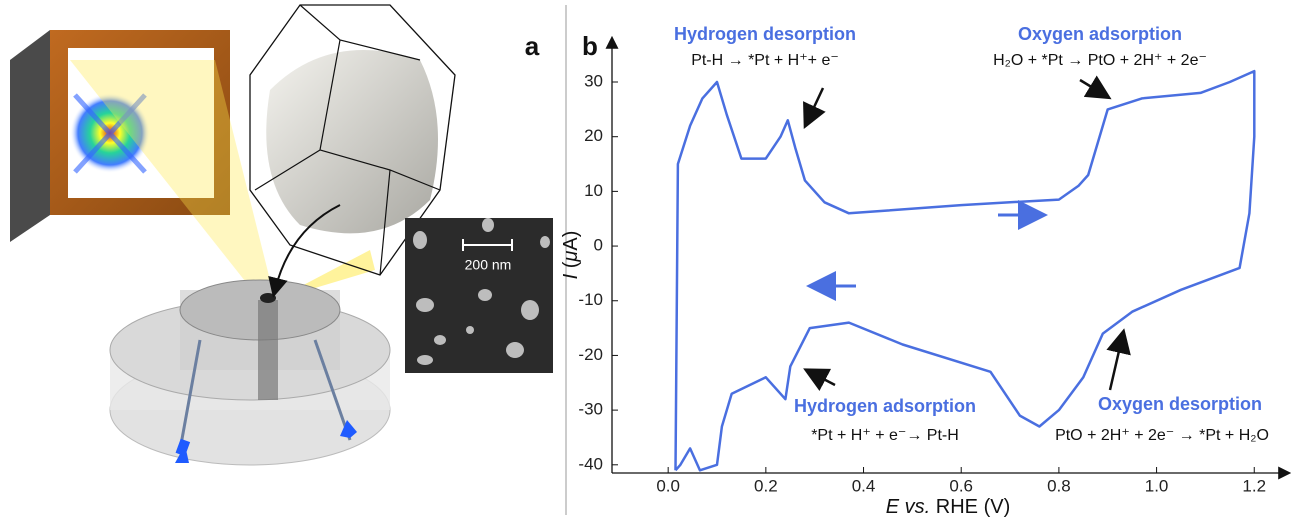 The height and width of the screenshot is (519, 1304). I want to click on y-tick-label: 30, so click(593, 80).